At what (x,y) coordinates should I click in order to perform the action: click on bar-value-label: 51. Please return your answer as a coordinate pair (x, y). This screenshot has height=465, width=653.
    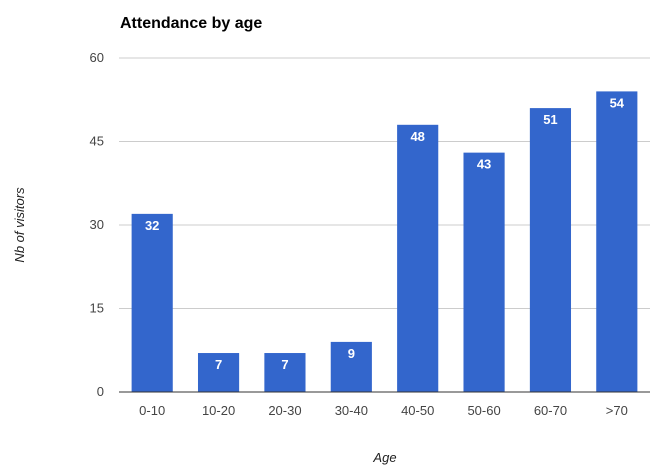
    Looking at the image, I should click on (550, 119).